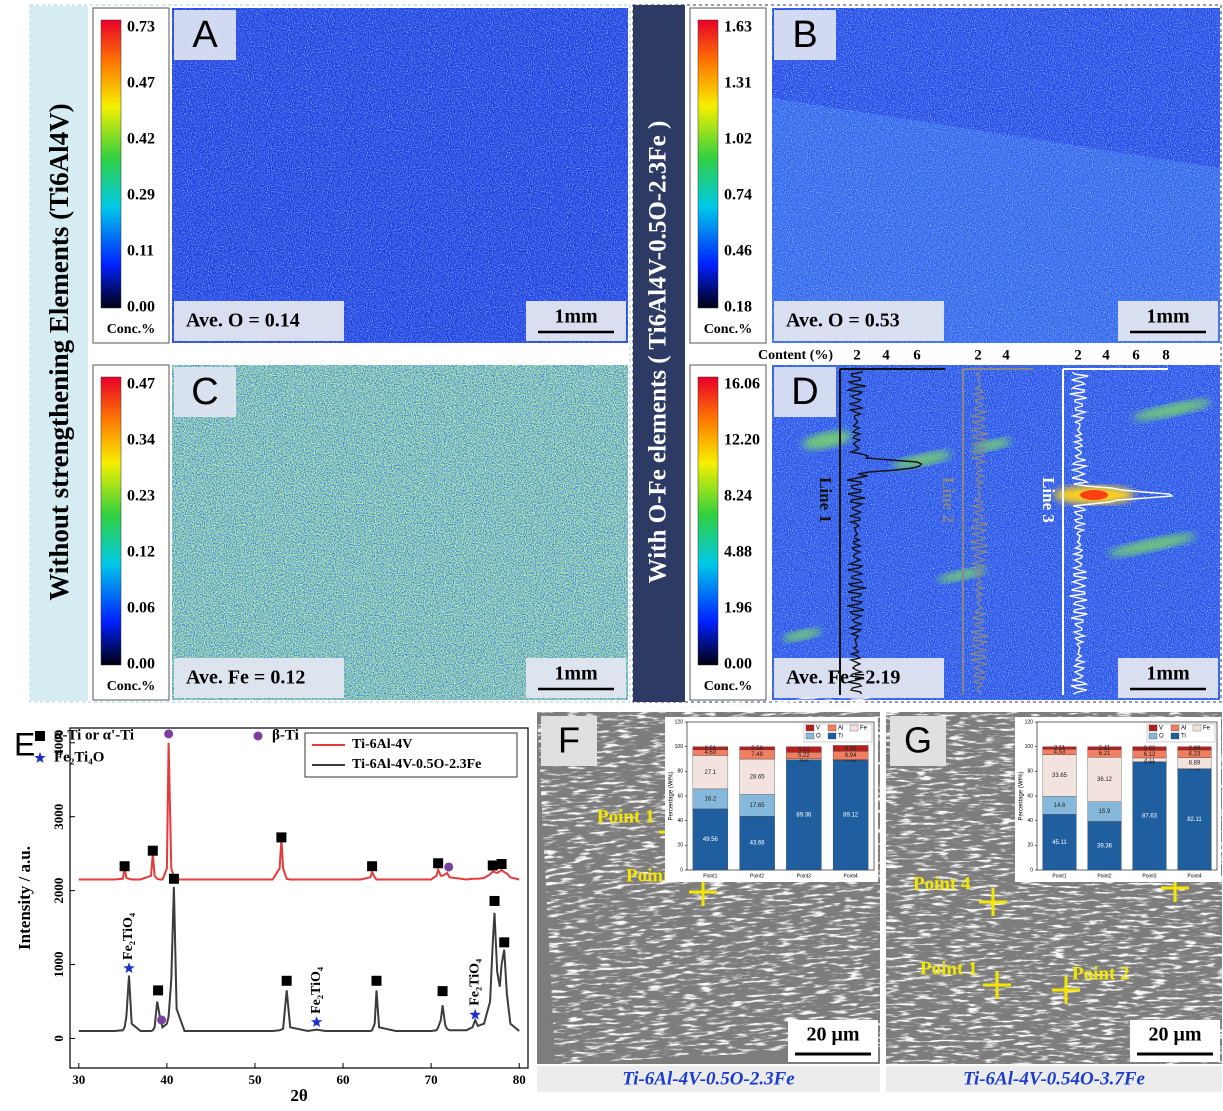 The width and height of the screenshot is (1223, 1111). I want to click on colorbar-label: 8.24, so click(738, 496).